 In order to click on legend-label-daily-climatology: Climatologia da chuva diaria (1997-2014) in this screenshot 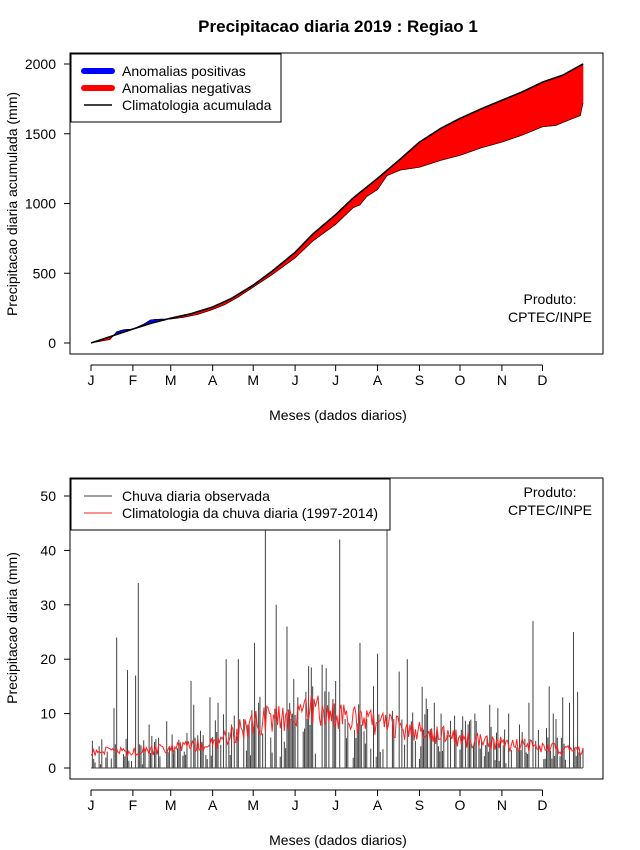, I will do `click(250, 513)`.